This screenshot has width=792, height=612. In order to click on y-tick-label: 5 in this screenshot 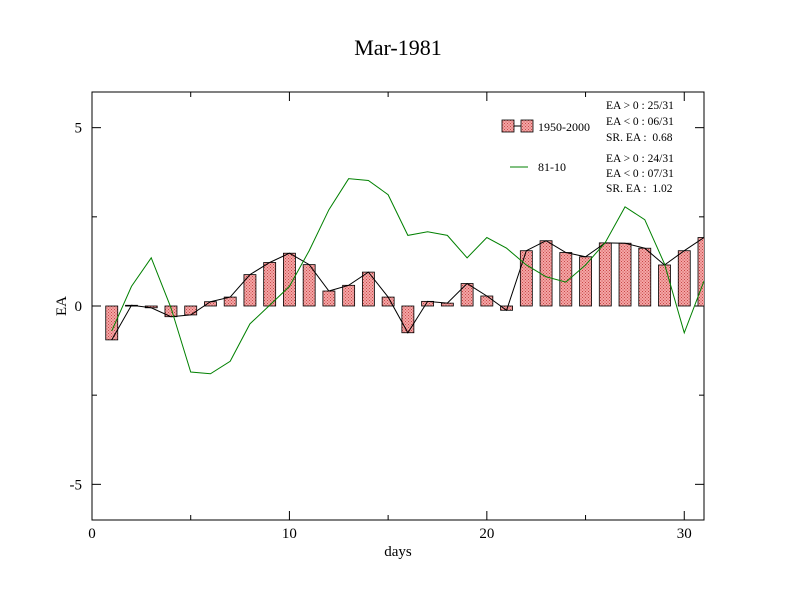, I will do `click(79, 129)`.